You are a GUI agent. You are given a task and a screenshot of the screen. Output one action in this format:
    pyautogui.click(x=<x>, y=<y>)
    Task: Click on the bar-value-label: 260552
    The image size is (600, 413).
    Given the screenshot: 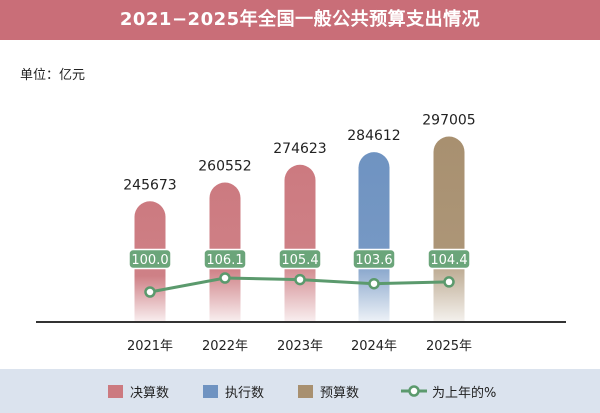 What is the action you would take?
    pyautogui.click(x=224, y=167)
    